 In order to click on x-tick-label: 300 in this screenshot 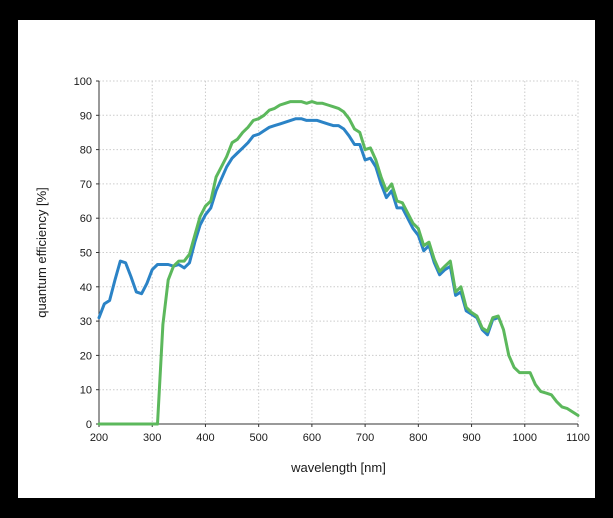, I will do `click(152, 438)`.